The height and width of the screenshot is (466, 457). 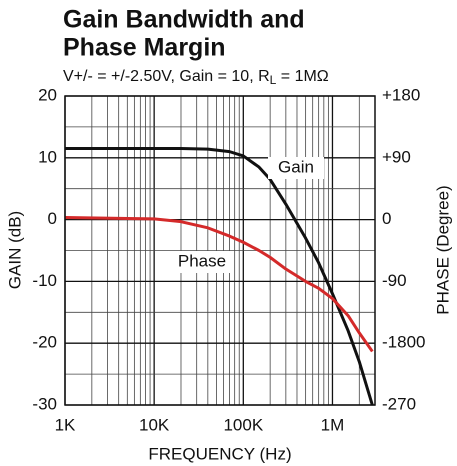 I want to click on y2-tick-label: 0, so click(x=386, y=218).